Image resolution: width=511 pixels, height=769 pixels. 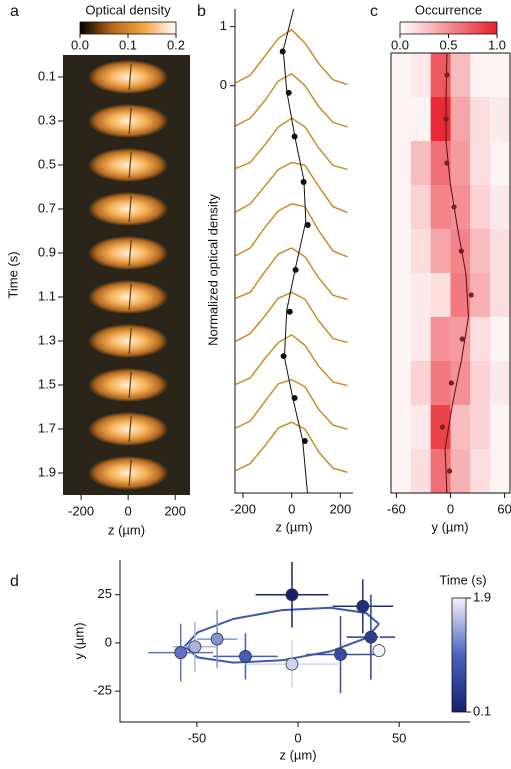 What do you see at coordinates (80, 44) in the screenshot?
I see `colorbar-tick-label: 0.0` at bounding box center [80, 44].